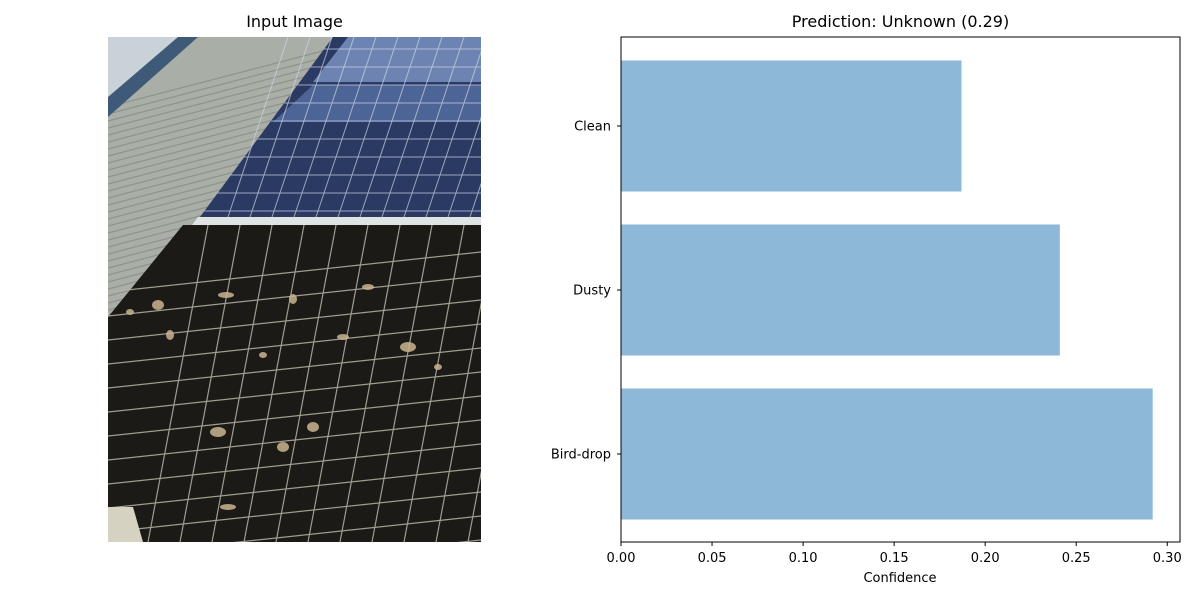 The width and height of the screenshot is (1200, 600). I want to click on y-tick-label: Clean, so click(592, 127).